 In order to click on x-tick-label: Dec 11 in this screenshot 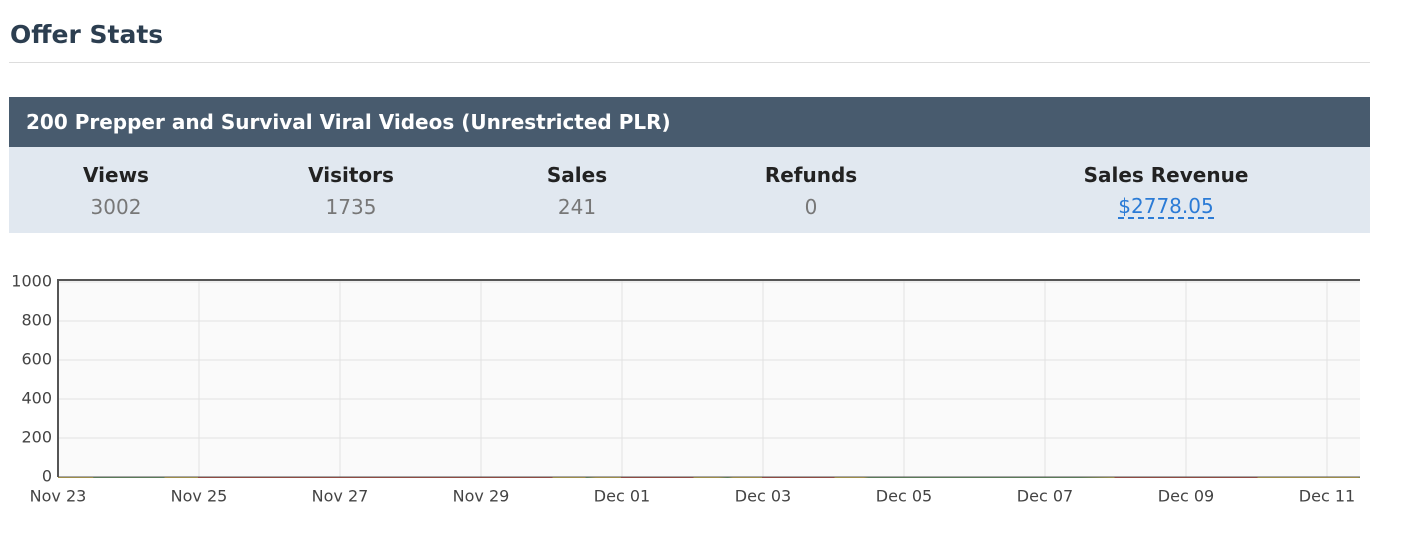, I will do `click(1327, 496)`.